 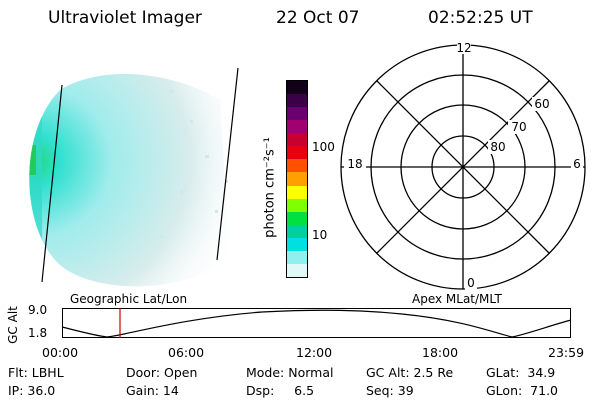 I want to click on strip-y-tick-1-8: 1.8, so click(x=38, y=333).